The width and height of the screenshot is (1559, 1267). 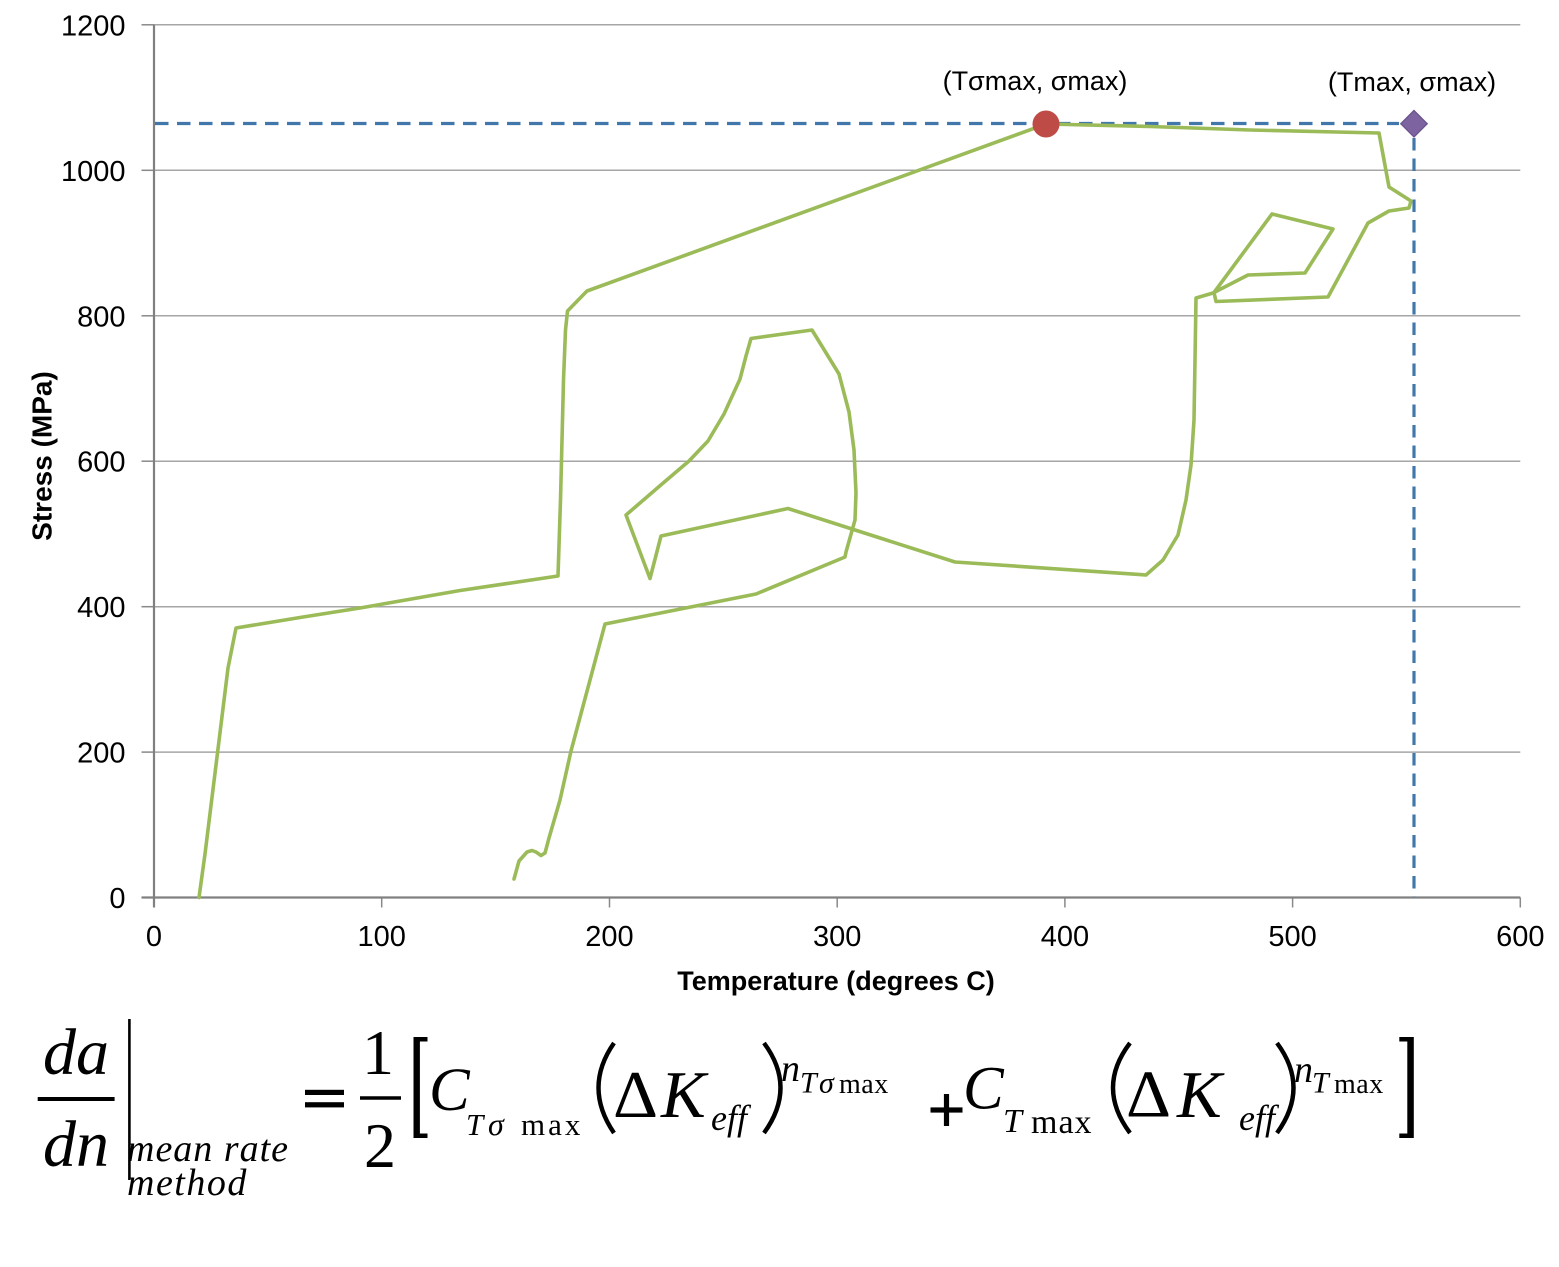 What do you see at coordinates (101, 317) in the screenshot?
I see `svg-text: 800` at bounding box center [101, 317].